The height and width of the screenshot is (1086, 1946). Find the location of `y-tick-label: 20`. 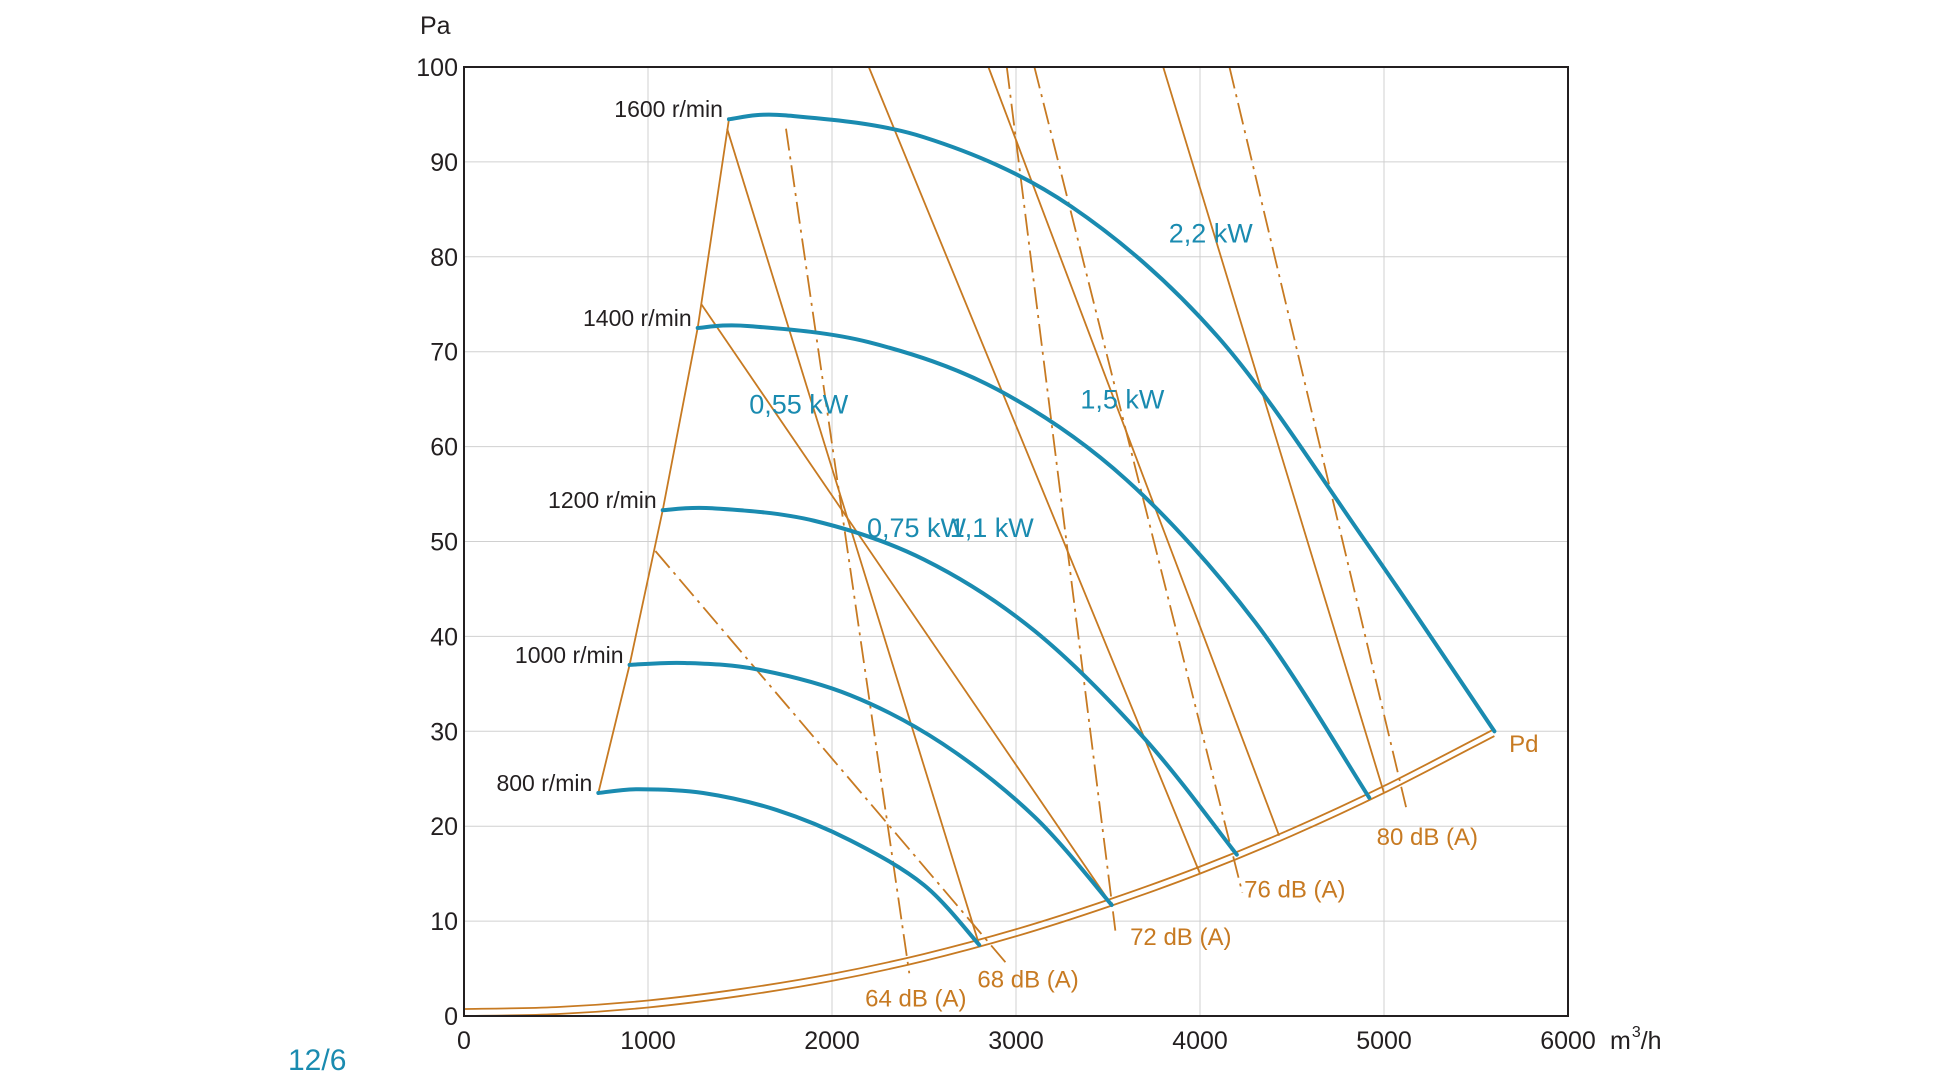

y-tick-label: 20 is located at coordinates (444, 827).